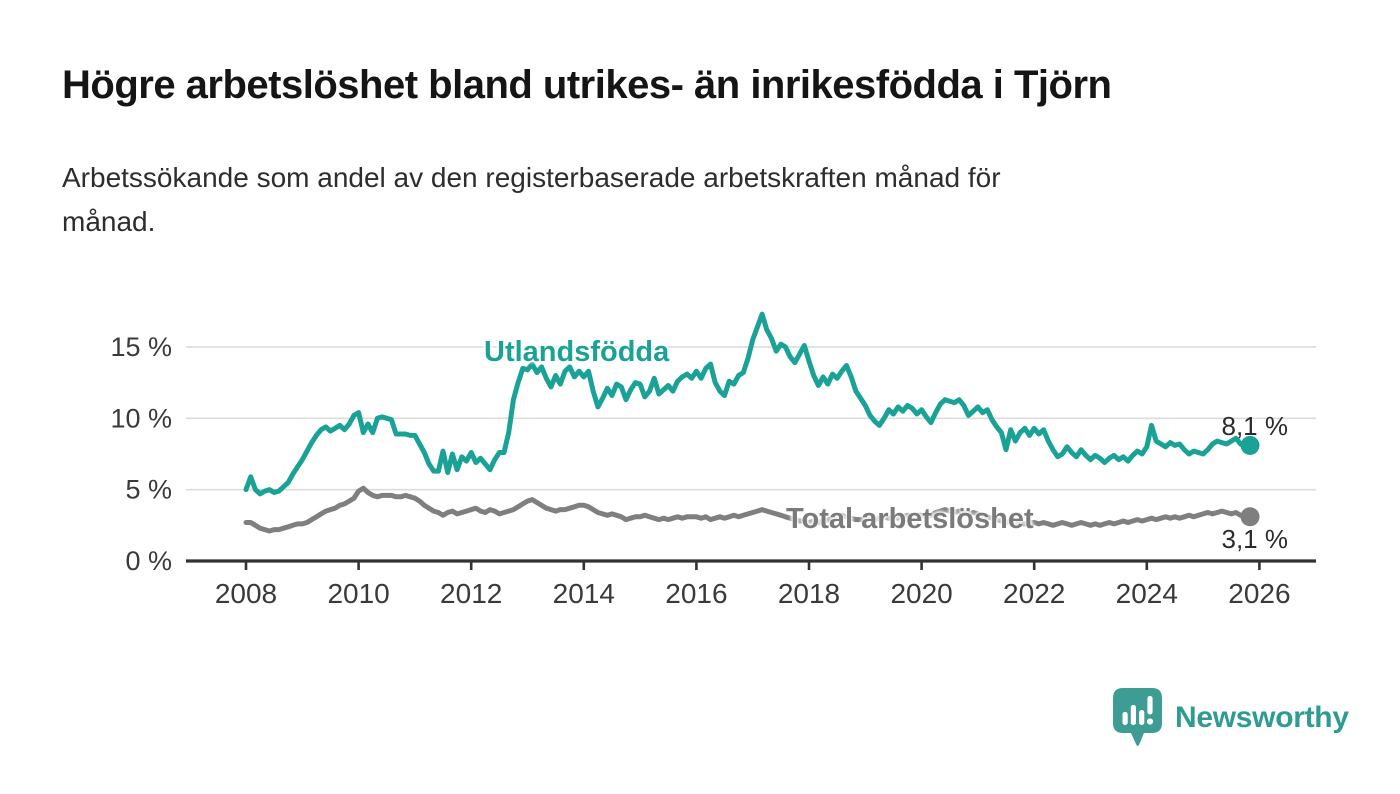  What do you see at coordinates (1034, 593) in the screenshot?
I see `x-axis-label-2022: 2022` at bounding box center [1034, 593].